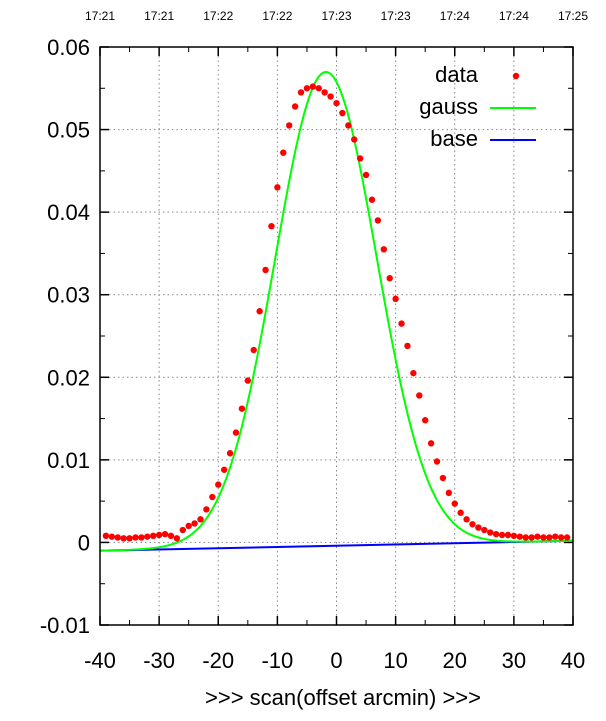 Image resolution: width=606 pixels, height=721 pixels. What do you see at coordinates (218, 660) in the screenshot?
I see `x-tick-label: -20` at bounding box center [218, 660].